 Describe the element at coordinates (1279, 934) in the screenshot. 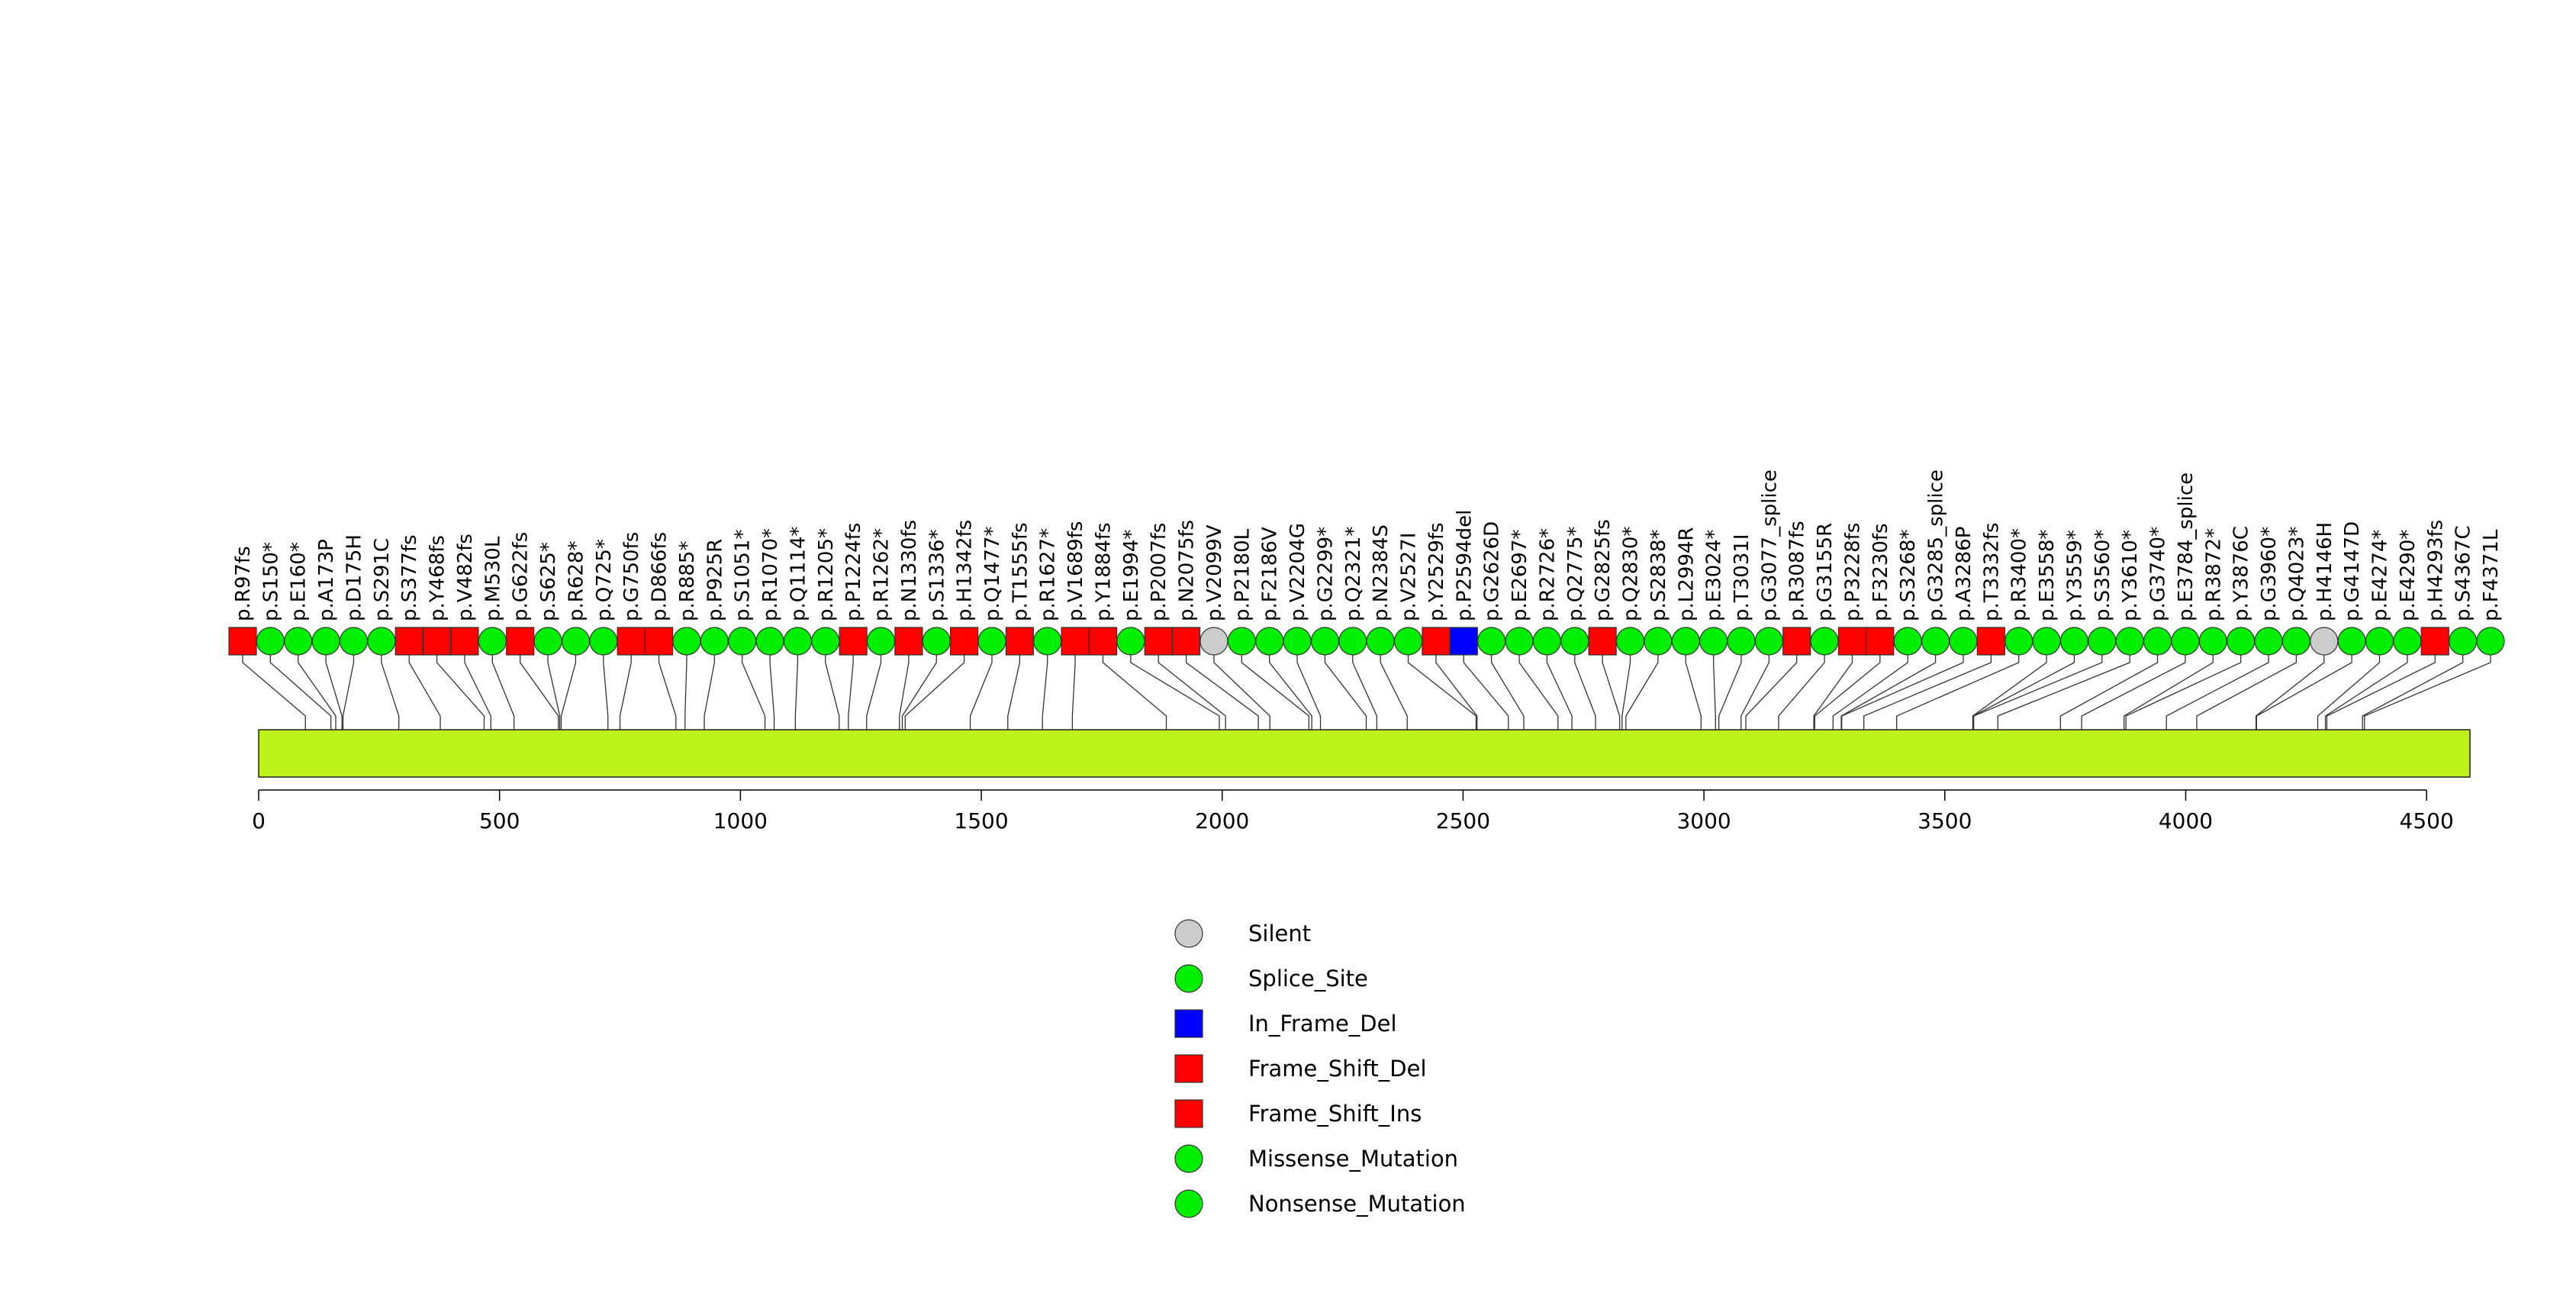

I see `legend-label: Silent` at that location.